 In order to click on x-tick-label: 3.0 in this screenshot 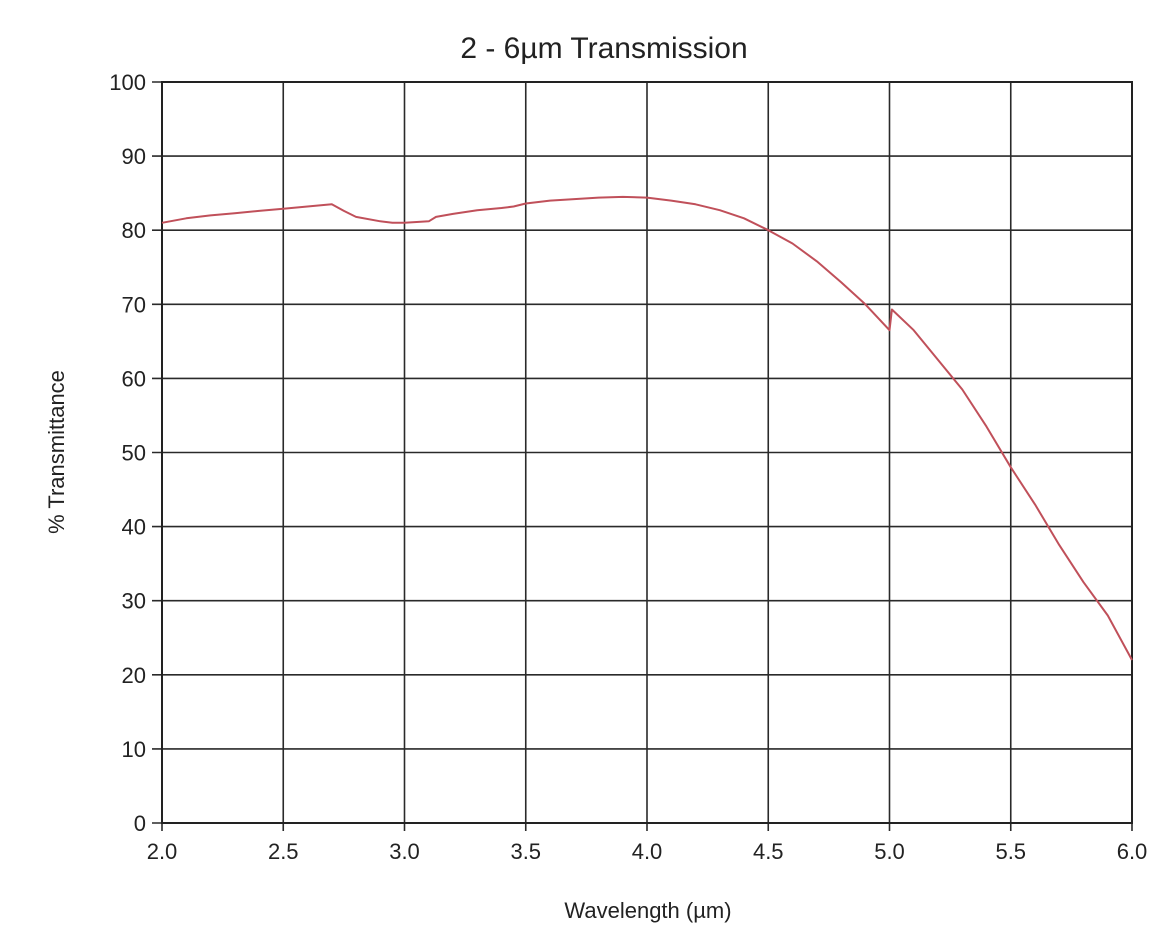, I will do `click(404, 851)`.